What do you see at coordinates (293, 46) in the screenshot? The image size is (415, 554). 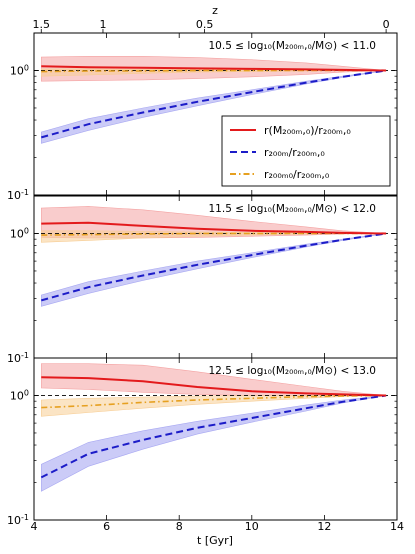 I see `panel-title: 10.5 ≤ log₁₀(M₂₀₀ₘ,₀/M⊙) < 11.0` at bounding box center [293, 46].